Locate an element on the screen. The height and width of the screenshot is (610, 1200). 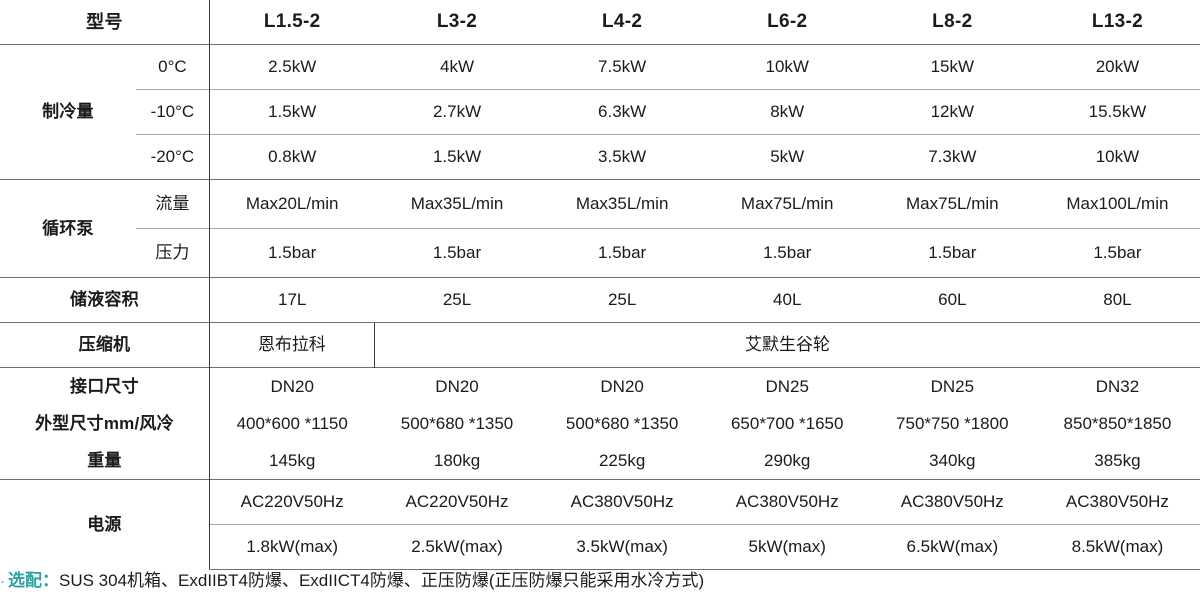
table-row-cooling-minus20c: -20°C 0.8kW 1.5kW 3.5kW 5kW 7.3kW 10kW is located at coordinates (600, 157).